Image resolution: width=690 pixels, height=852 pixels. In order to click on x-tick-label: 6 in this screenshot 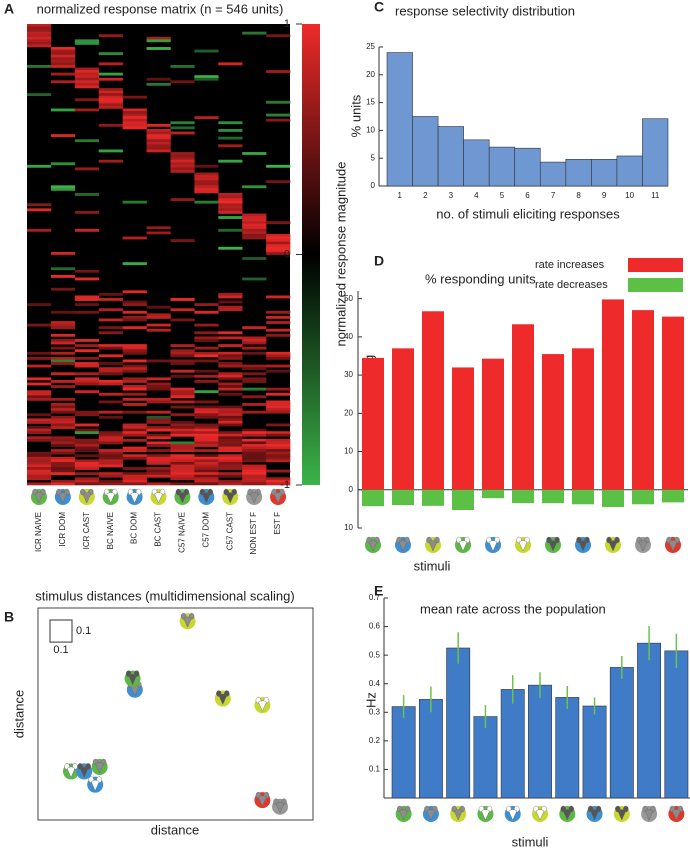, I will do `click(527, 195)`.